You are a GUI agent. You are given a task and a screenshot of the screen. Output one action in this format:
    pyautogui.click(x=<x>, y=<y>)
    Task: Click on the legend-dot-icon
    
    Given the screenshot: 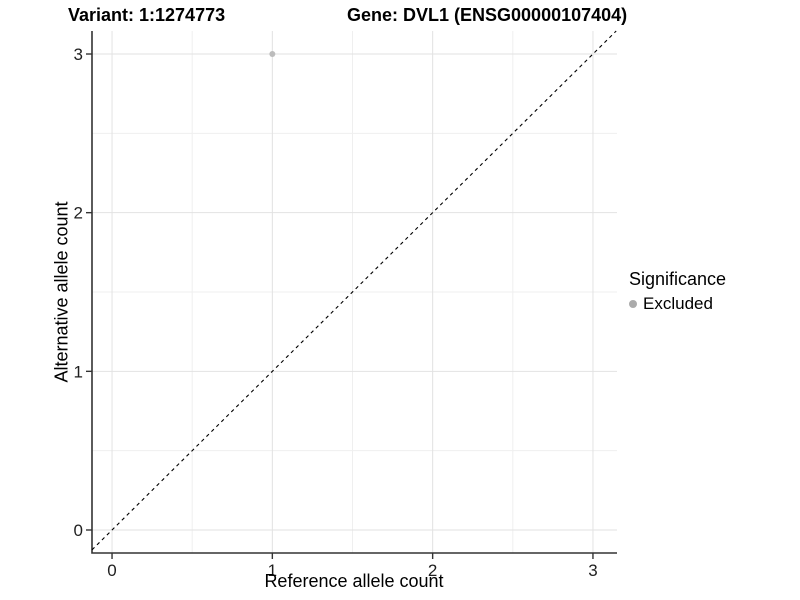 What is the action you would take?
    pyautogui.click(x=633, y=304)
    